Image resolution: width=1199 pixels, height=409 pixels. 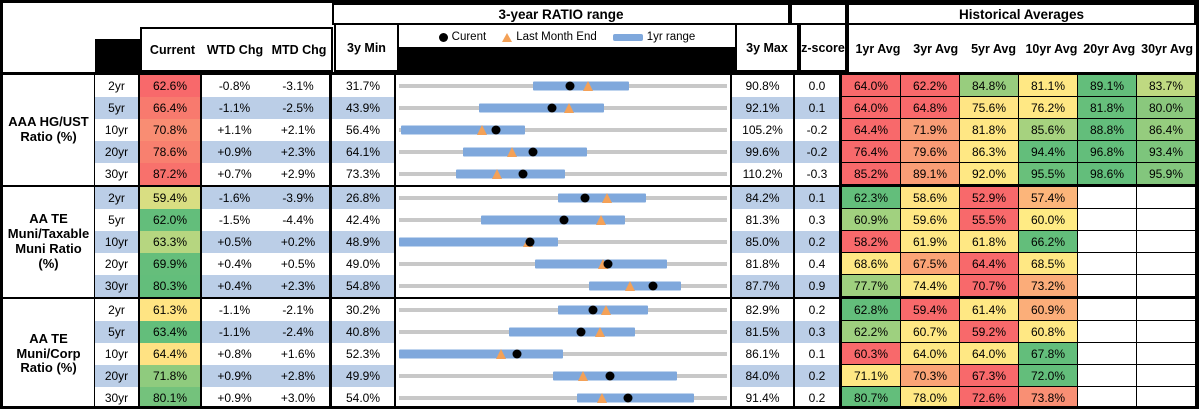 What do you see at coordinates (117, 174) in the screenshot?
I see `tenor-label: 30yr` at bounding box center [117, 174].